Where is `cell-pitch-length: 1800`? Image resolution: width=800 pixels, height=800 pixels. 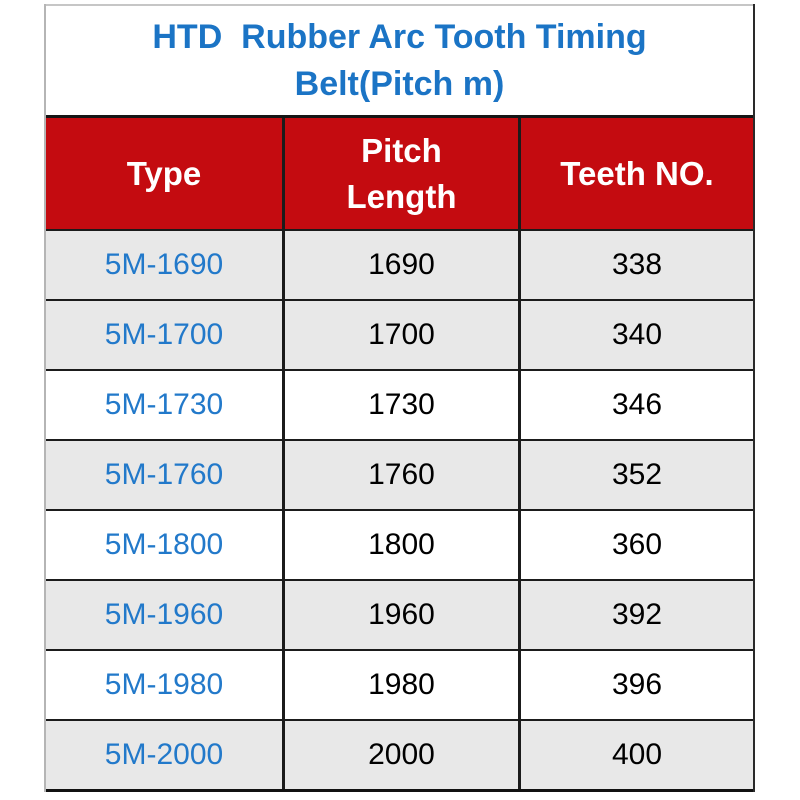
cell-pitch-length: 1800 is located at coordinates (400, 545).